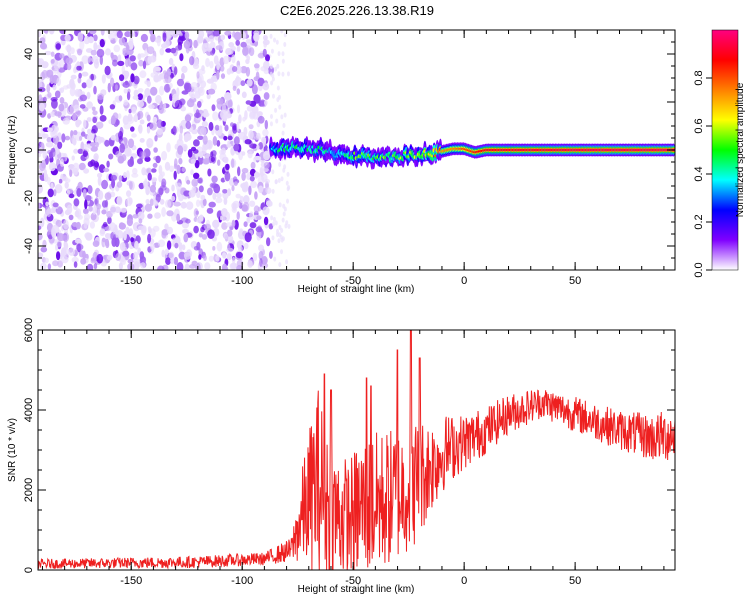 The image size is (750, 600). Describe the element at coordinates (356, 289) in the screenshot. I see `spectrogram-x-label: Height of straight line (km)` at that location.